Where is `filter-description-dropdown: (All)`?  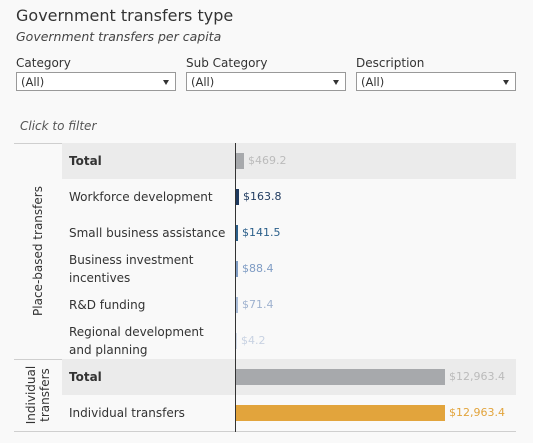
filter-description-dropdown: (All) is located at coordinates (436, 81).